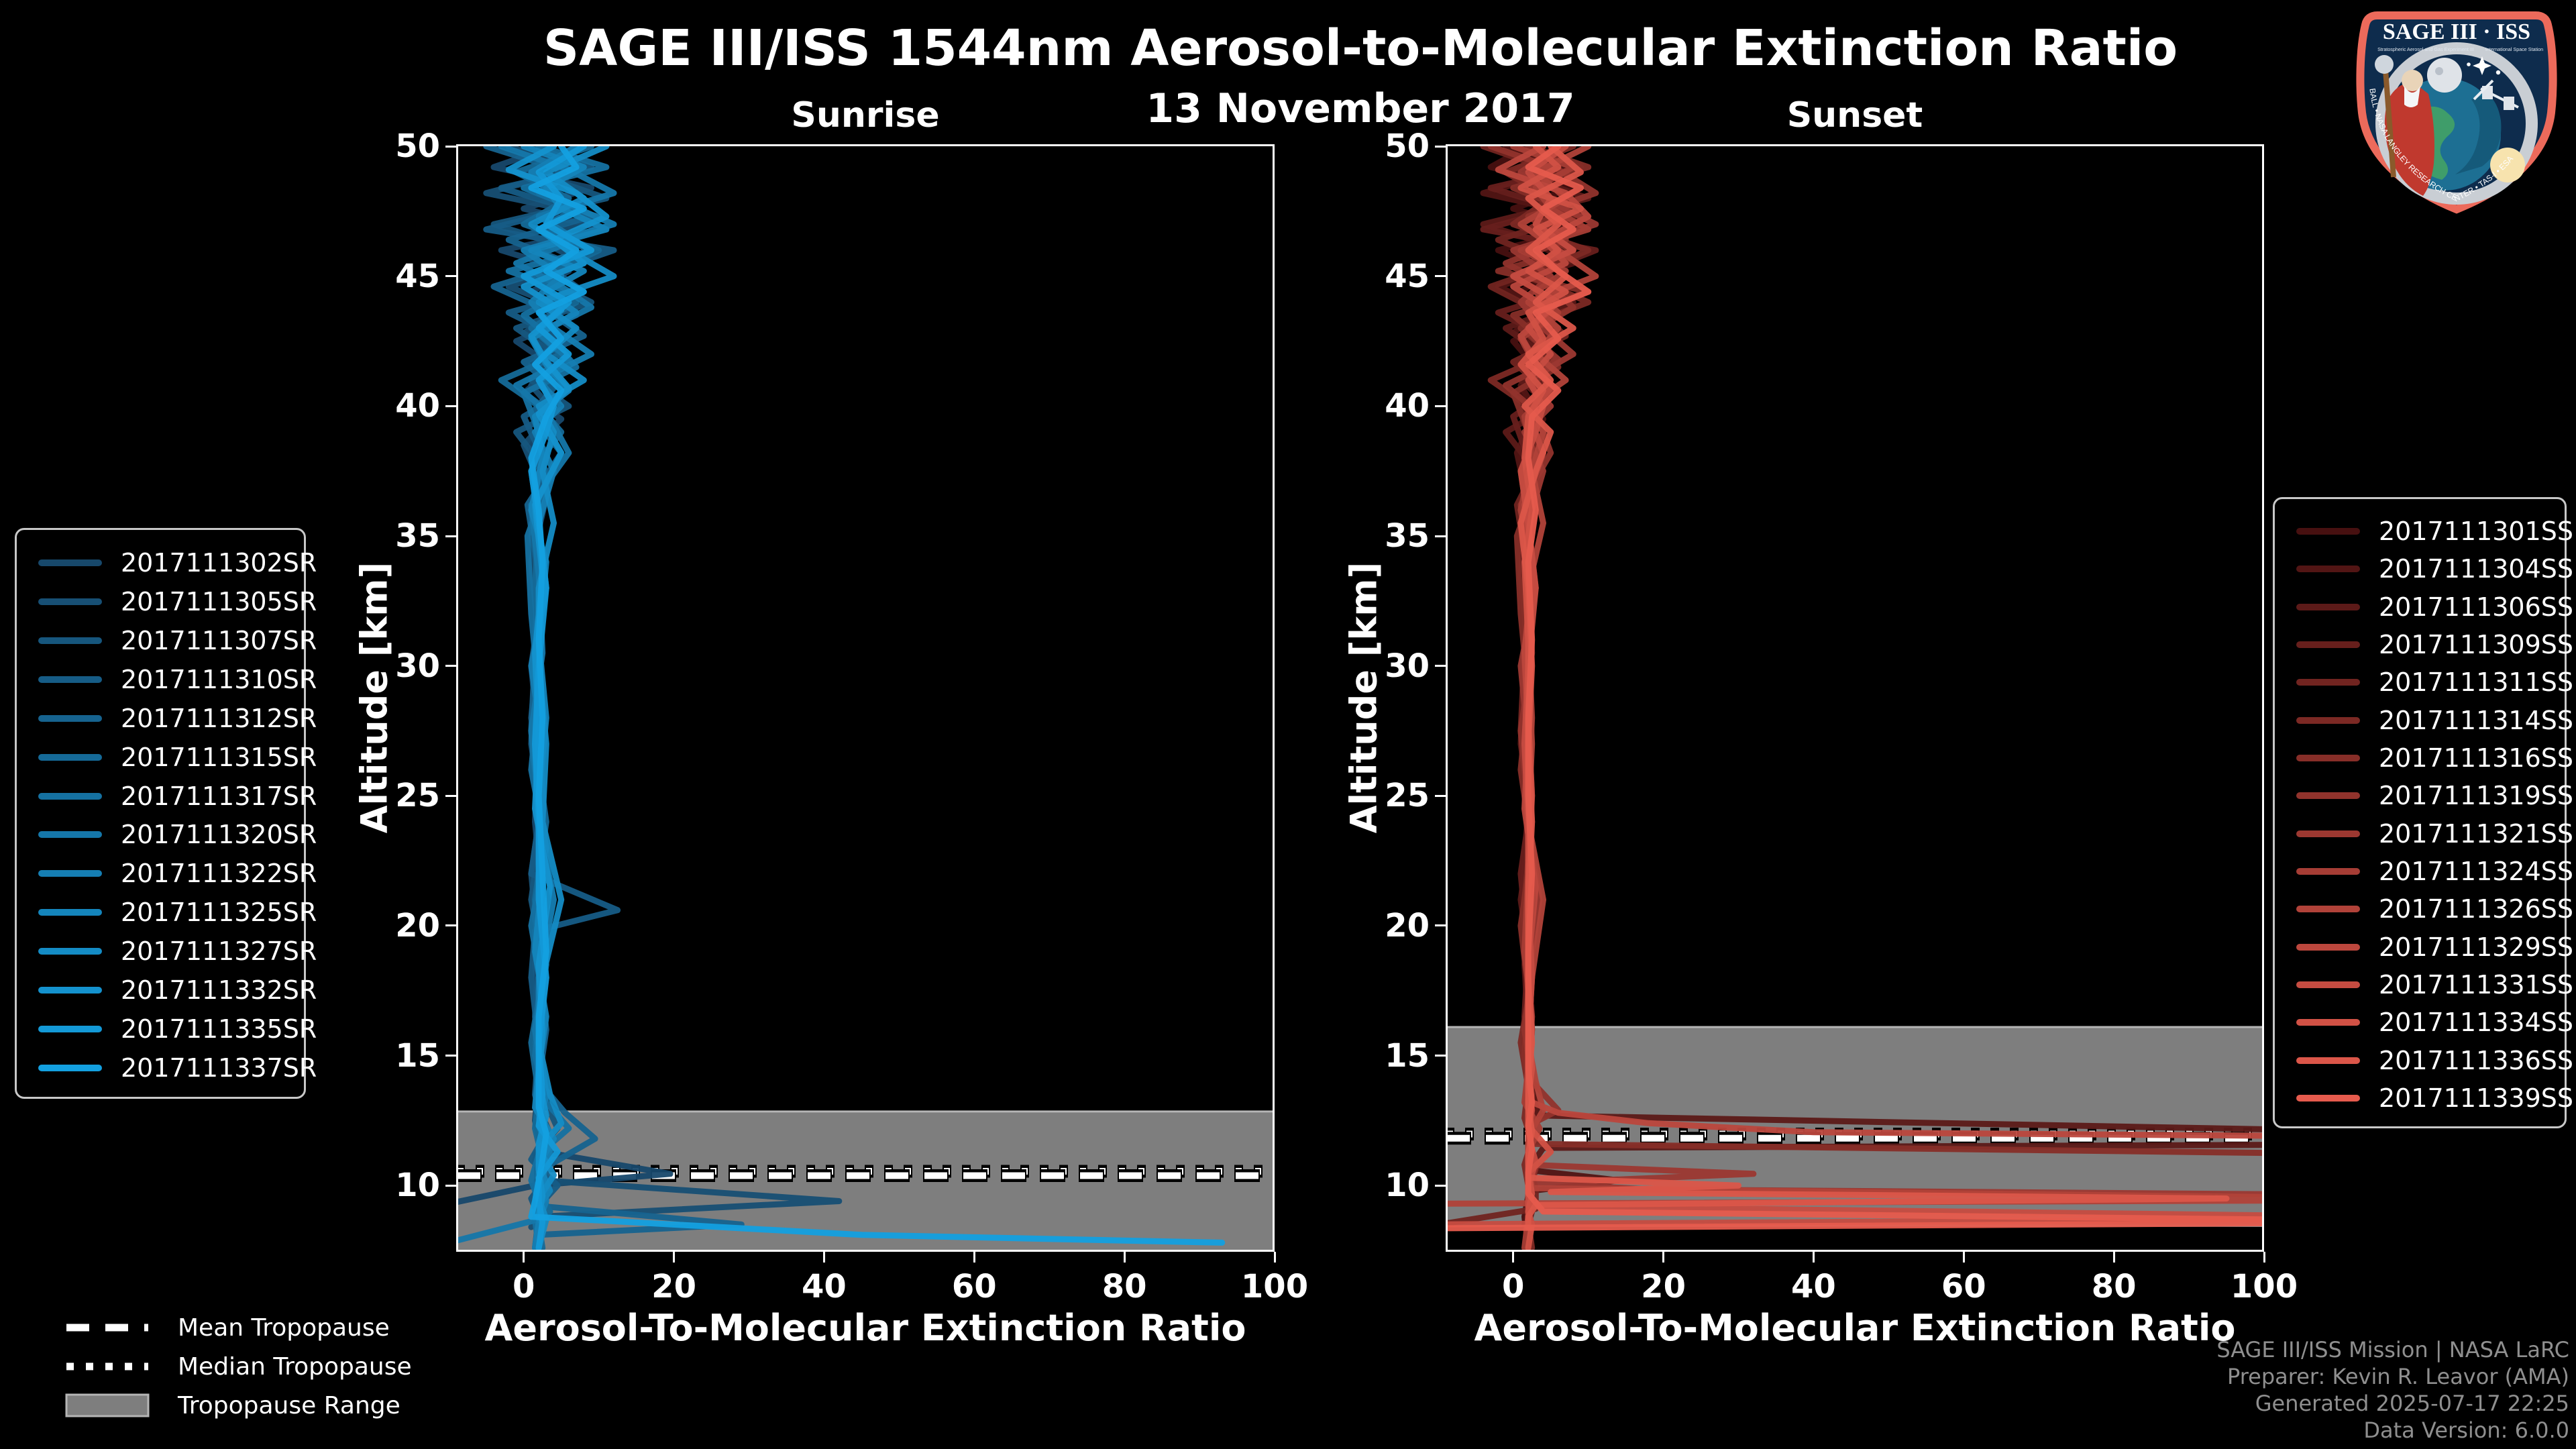  What do you see at coordinates (107, 1328) in the screenshot?
I see `mean-tropopause-dashed-swatch` at bounding box center [107, 1328].